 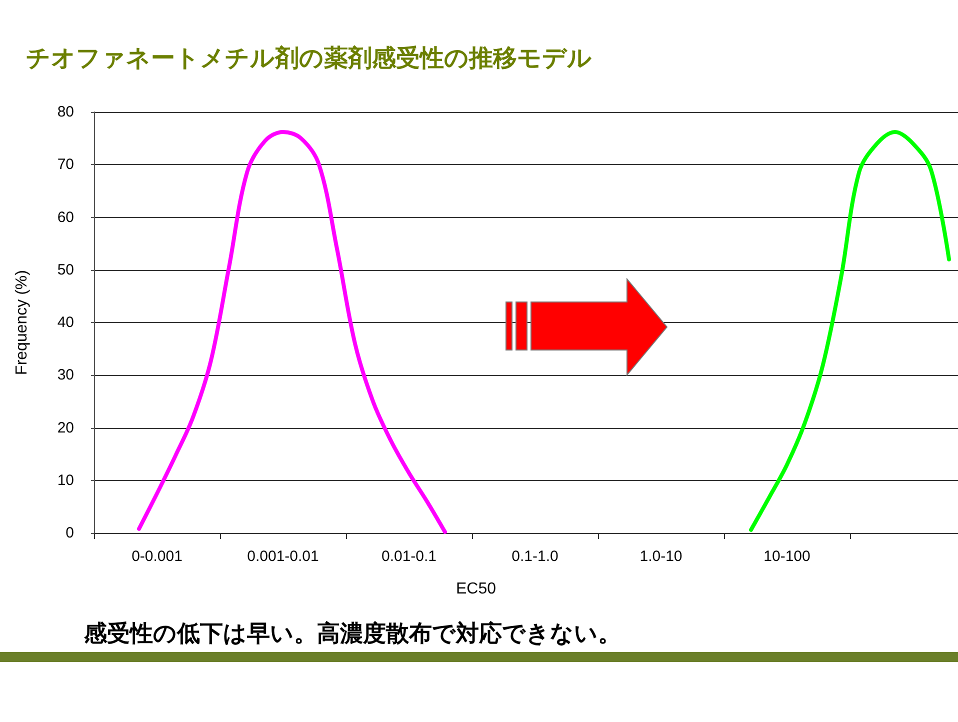 I want to click on x-tick-label: 0-0.001, so click(x=157, y=556).